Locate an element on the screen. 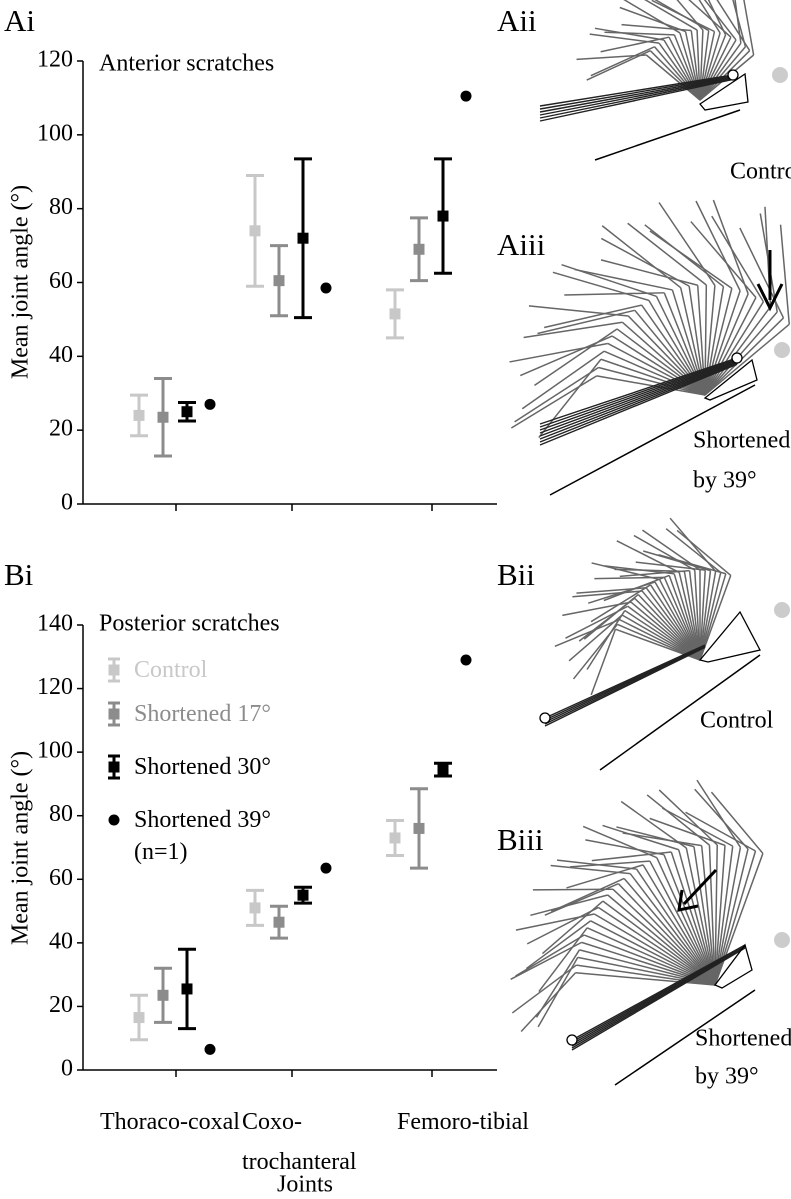  caption: Control is located at coordinates (737, 721).